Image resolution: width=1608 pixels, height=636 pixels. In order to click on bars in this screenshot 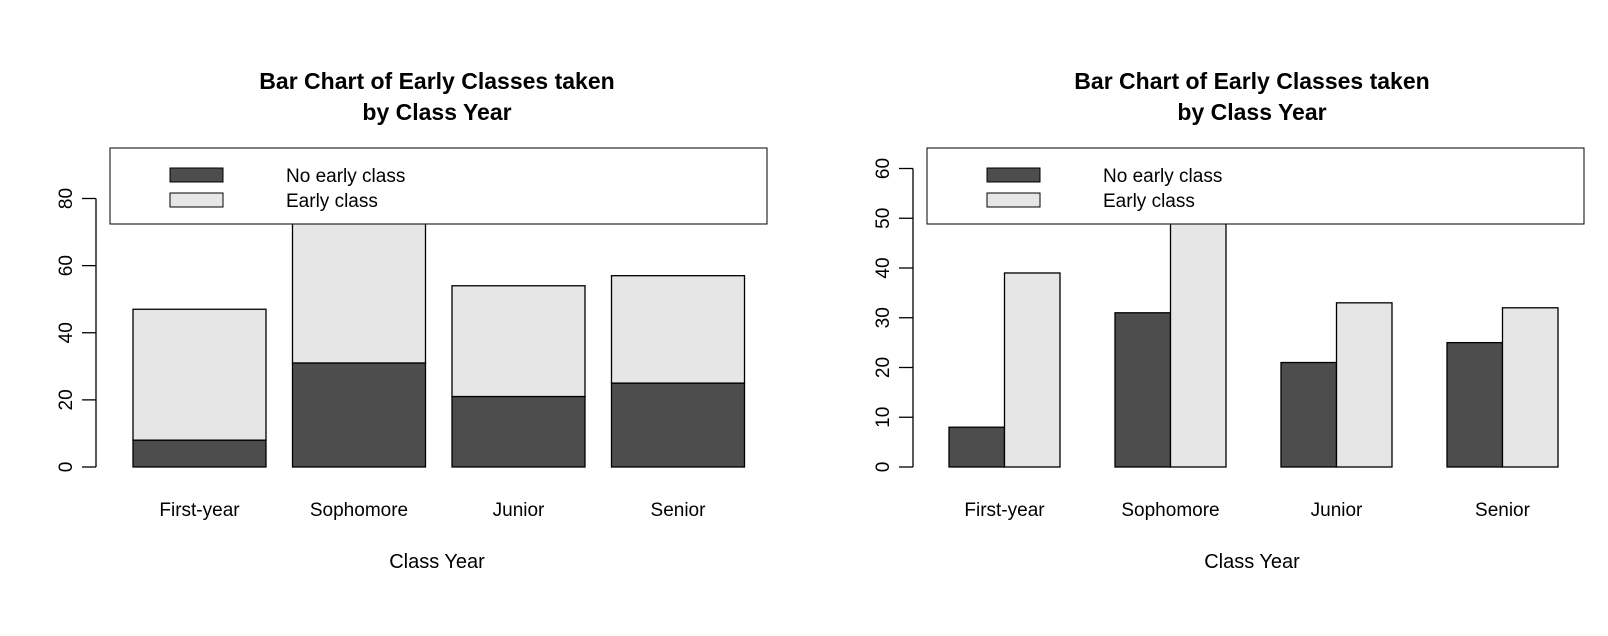, I will do `click(1253, 342)`.